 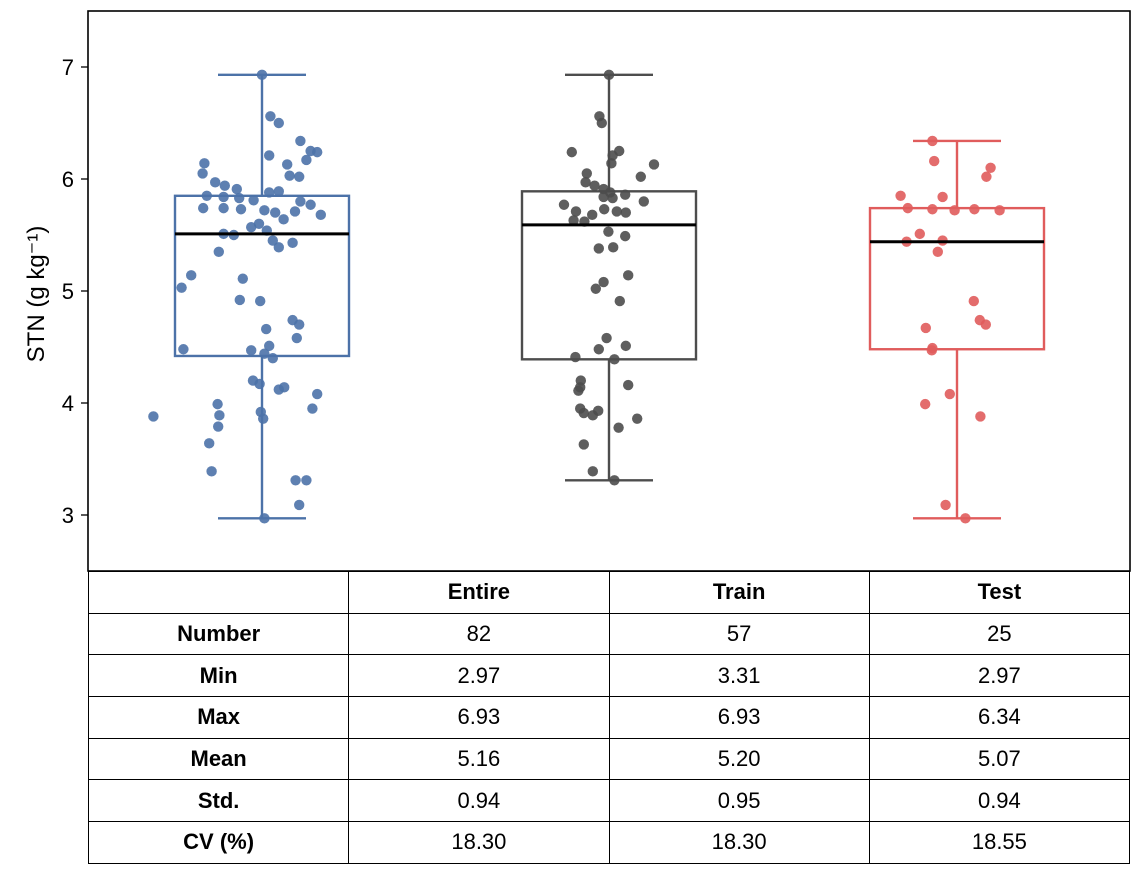 What do you see at coordinates (479, 634) in the screenshot?
I see `table-cell: 82` at bounding box center [479, 634].